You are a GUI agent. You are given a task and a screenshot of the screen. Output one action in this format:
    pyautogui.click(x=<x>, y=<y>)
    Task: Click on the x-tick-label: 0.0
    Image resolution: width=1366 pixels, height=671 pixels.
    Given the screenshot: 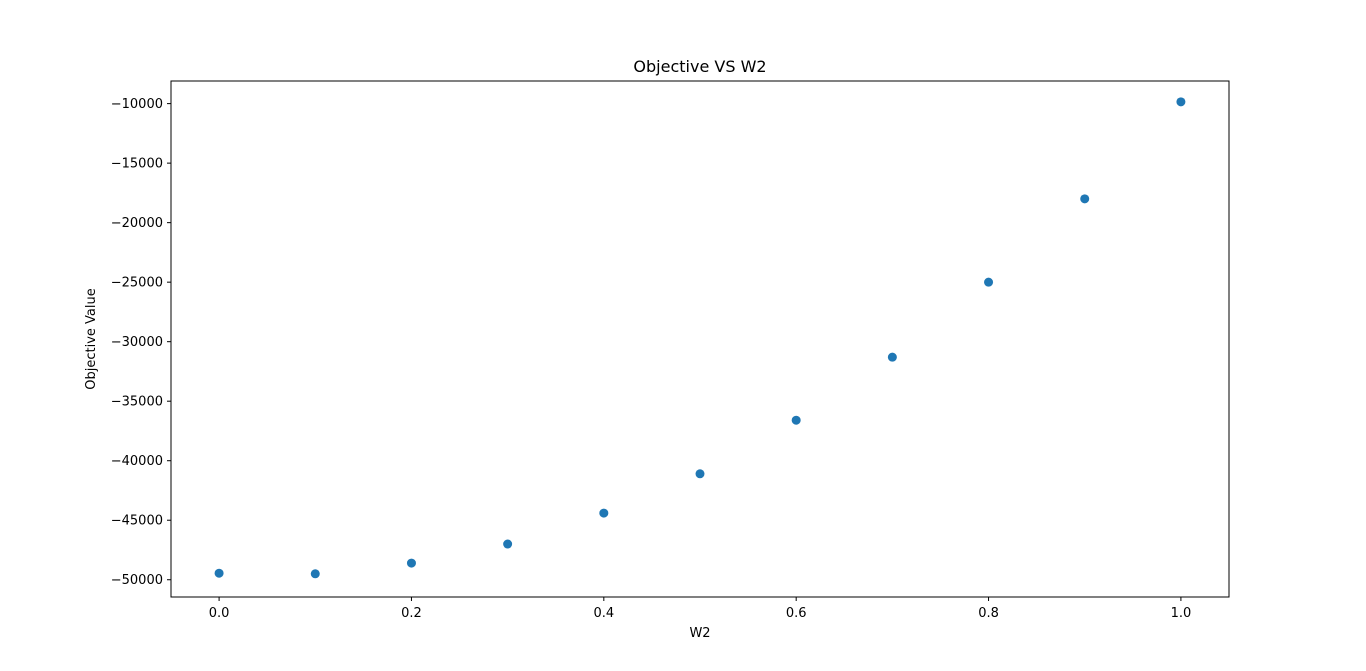 What is the action you would take?
    pyautogui.click(x=219, y=613)
    